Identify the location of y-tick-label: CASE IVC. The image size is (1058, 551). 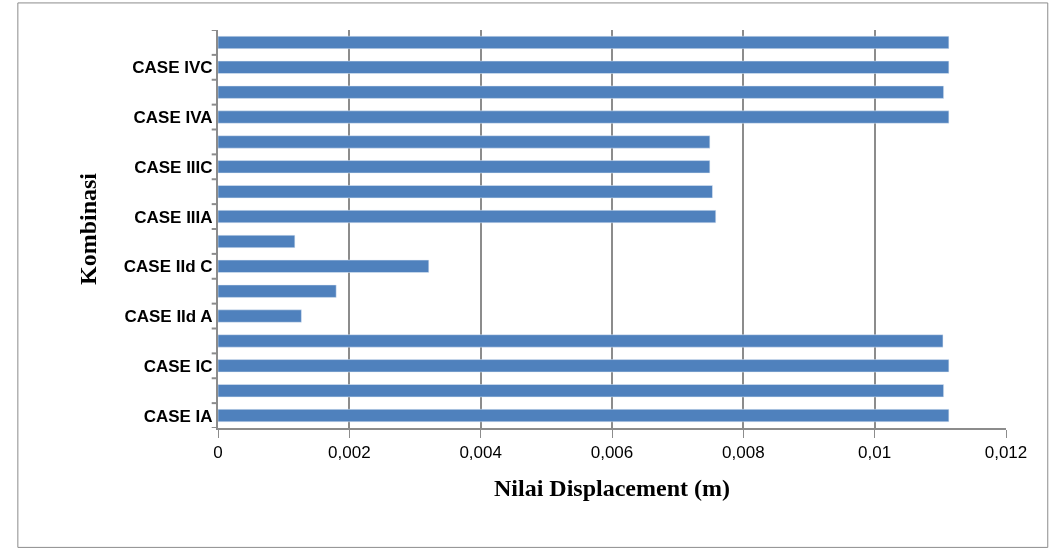
(172, 68).